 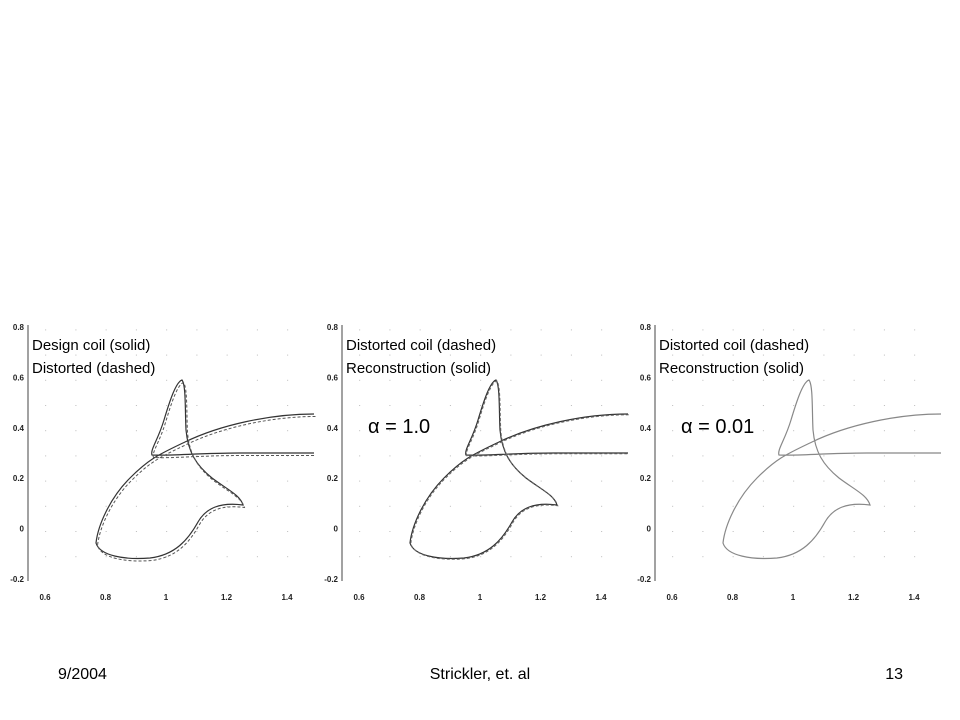 I want to click on footer-date: 9/2004, so click(x=82, y=674).